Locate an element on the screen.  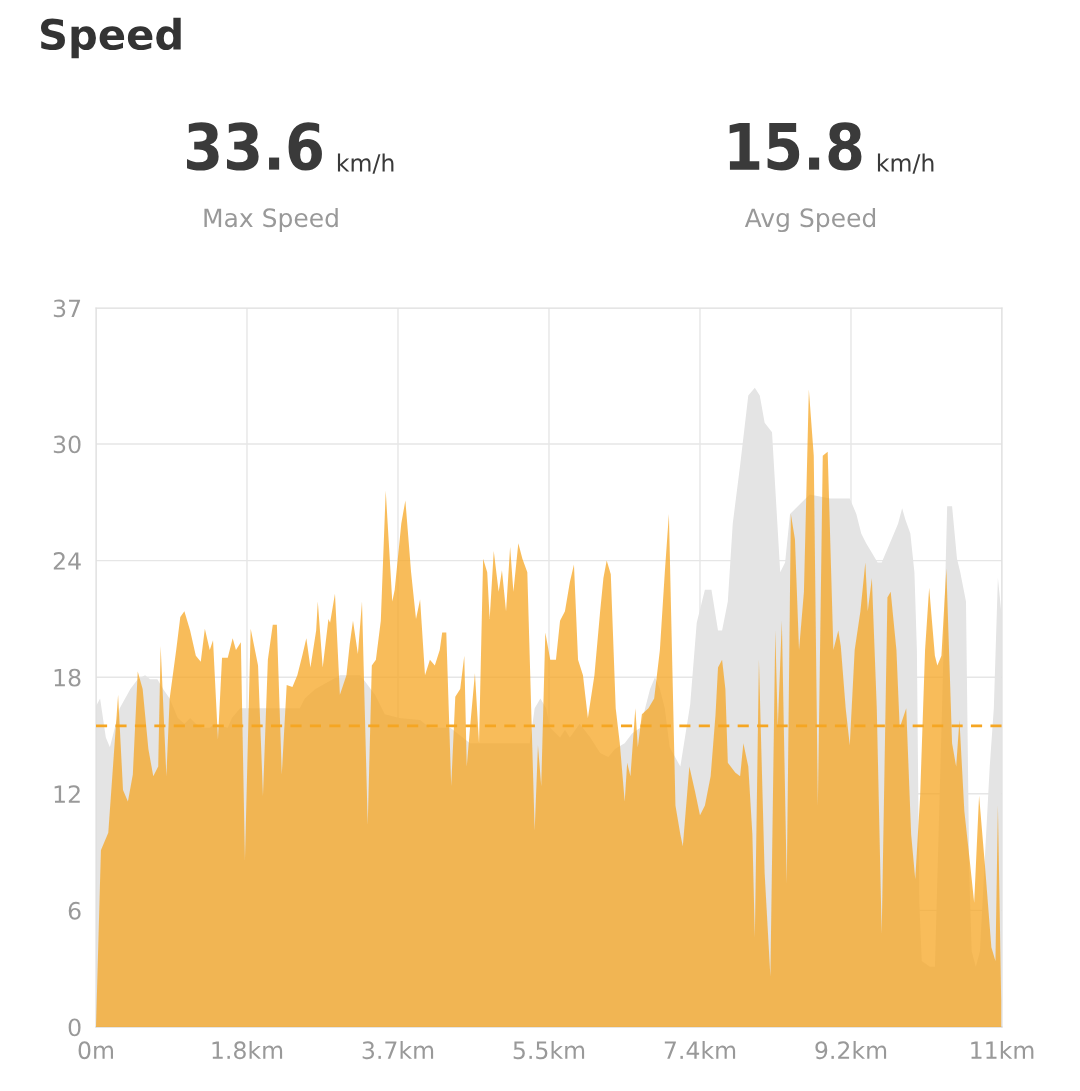
text: 15.8 is located at coordinates (795, 146).